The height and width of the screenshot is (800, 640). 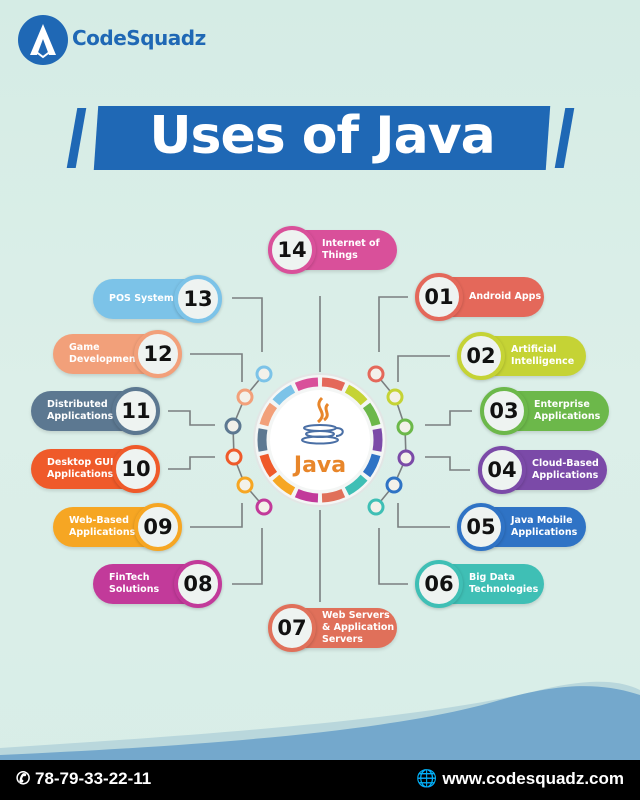 What do you see at coordinates (93, 778) in the screenshot?
I see `phone-number: 78-79-33-22-11` at bounding box center [93, 778].